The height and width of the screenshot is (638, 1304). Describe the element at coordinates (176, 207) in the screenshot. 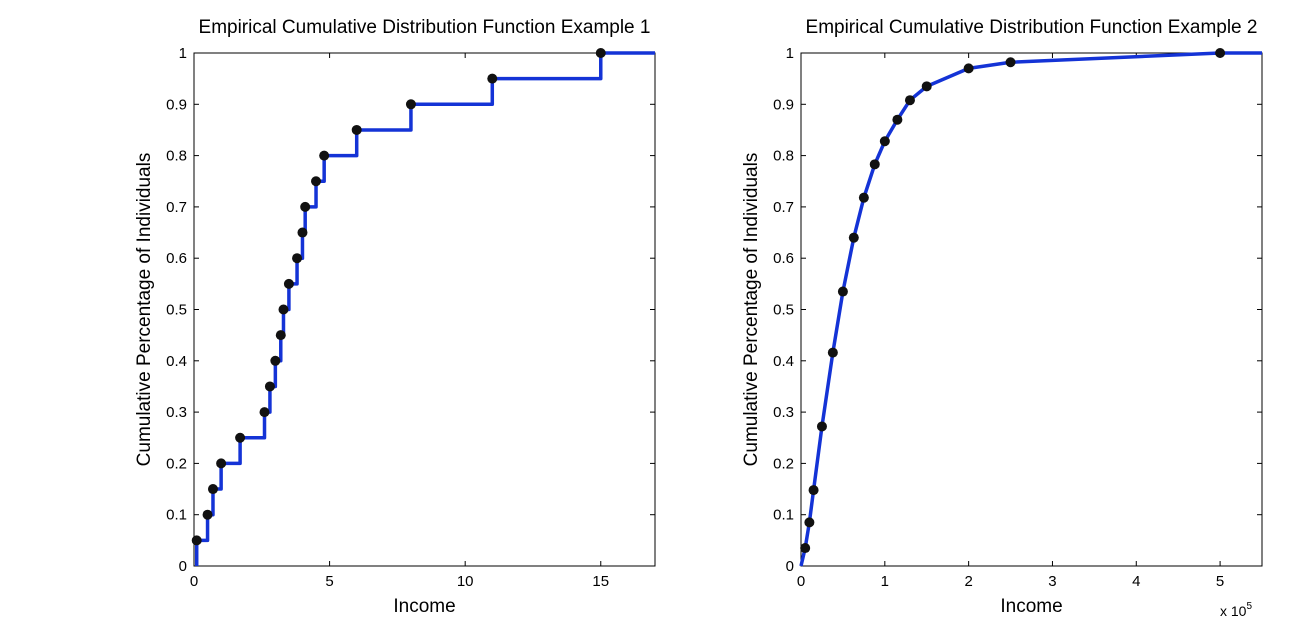

I see `chart-1-y-tick-label: 0.7` at that location.